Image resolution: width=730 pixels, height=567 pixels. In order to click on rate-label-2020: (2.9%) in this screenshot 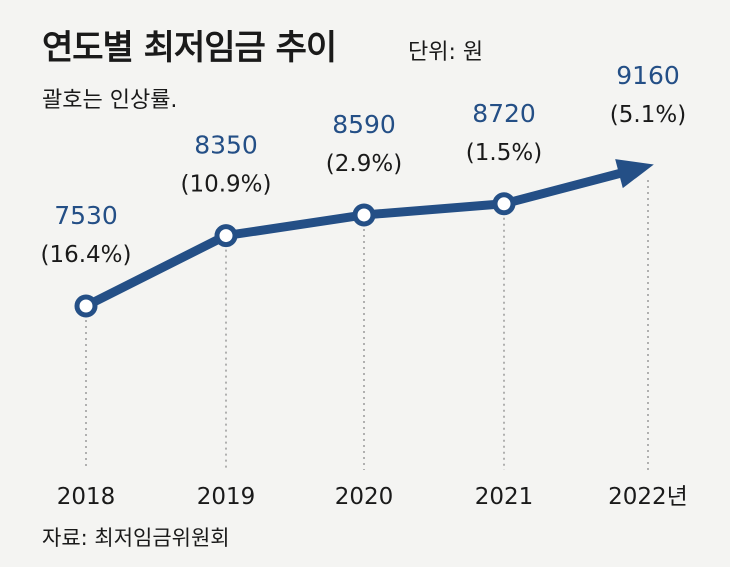, I will do `click(364, 164)`.